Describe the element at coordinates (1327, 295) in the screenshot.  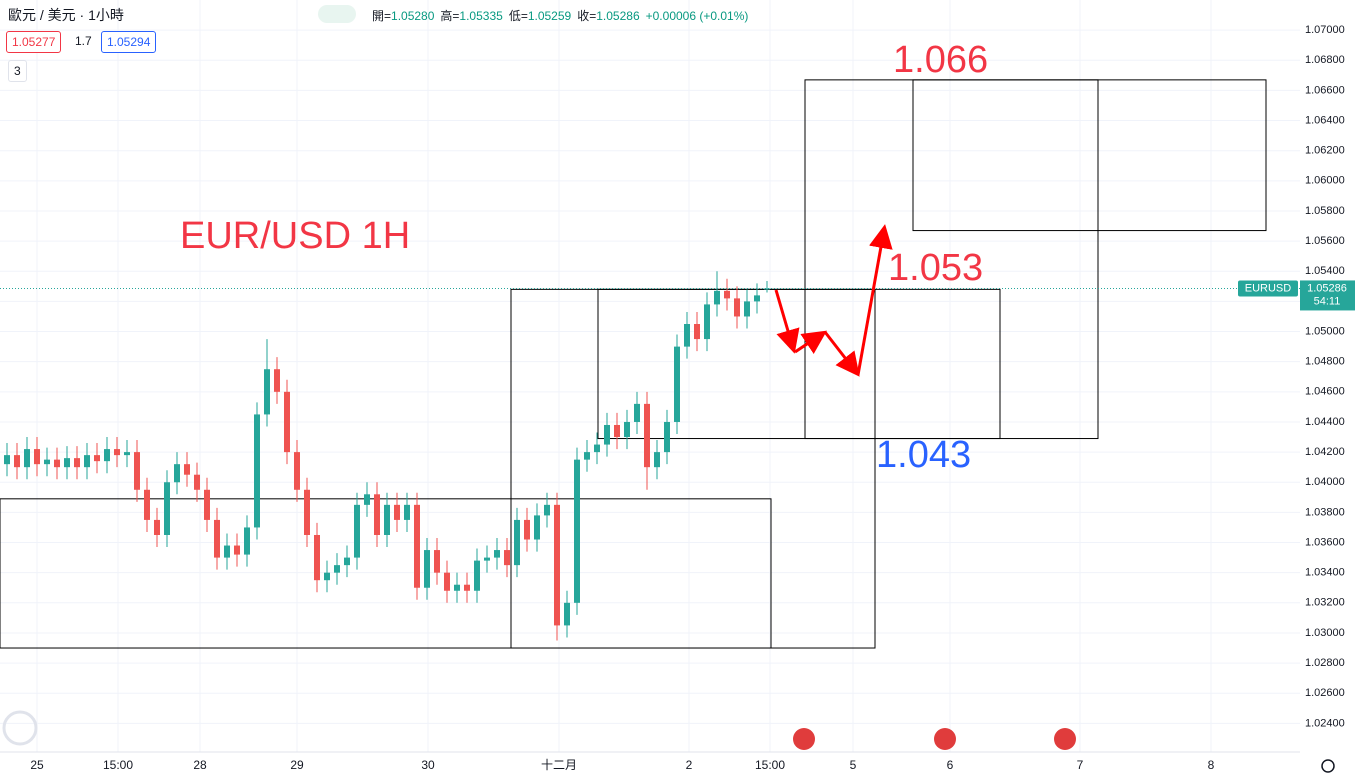
I see `price-tag-bg` at that location.